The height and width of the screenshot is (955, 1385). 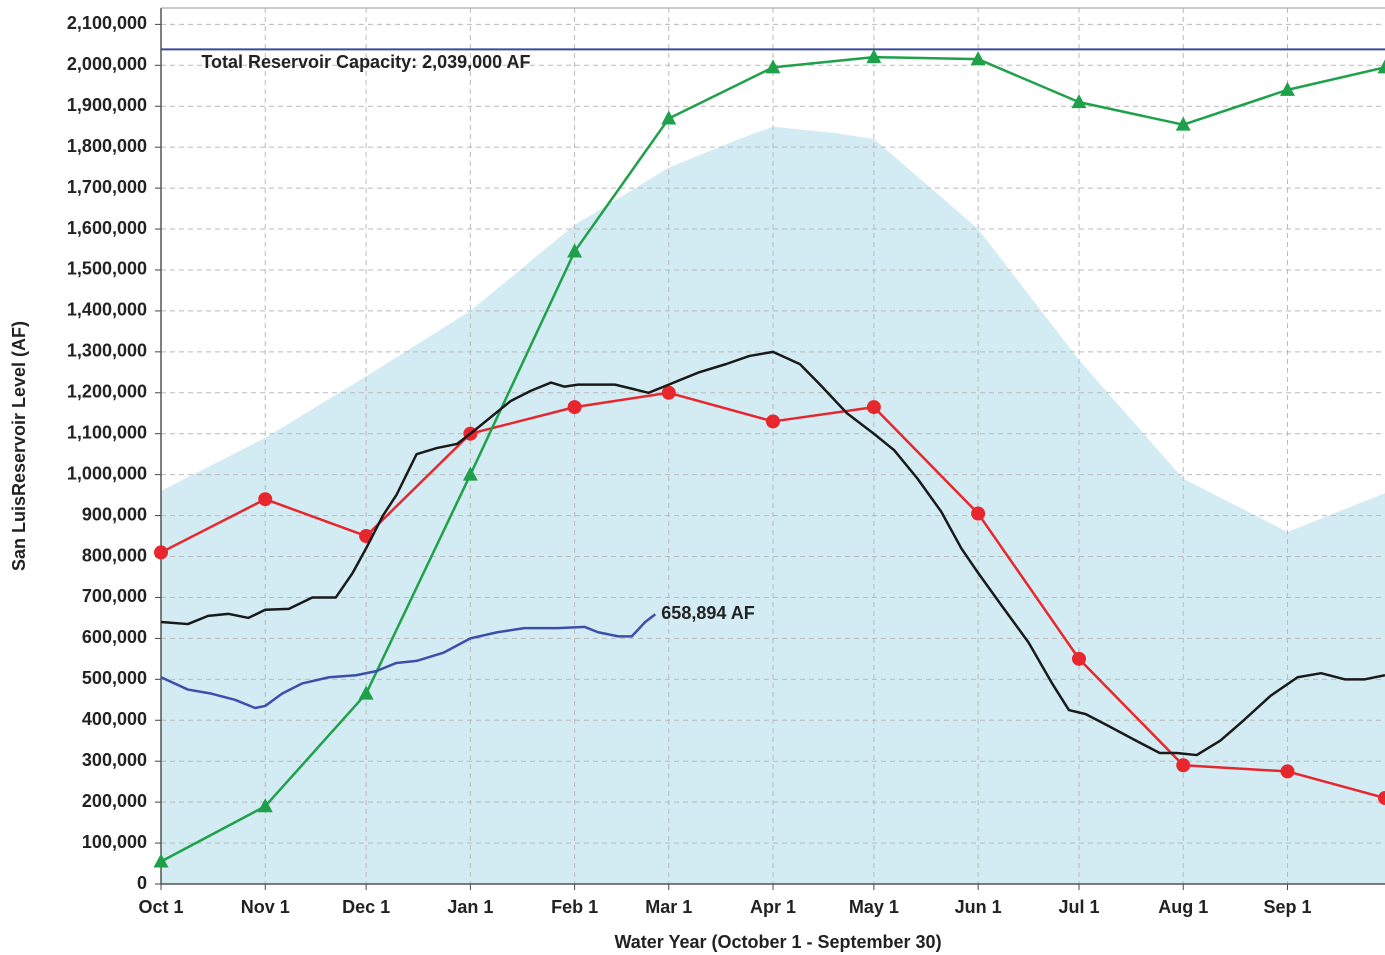 What do you see at coordinates (114, 678) in the screenshot?
I see `y-tick-label: 500,000` at bounding box center [114, 678].